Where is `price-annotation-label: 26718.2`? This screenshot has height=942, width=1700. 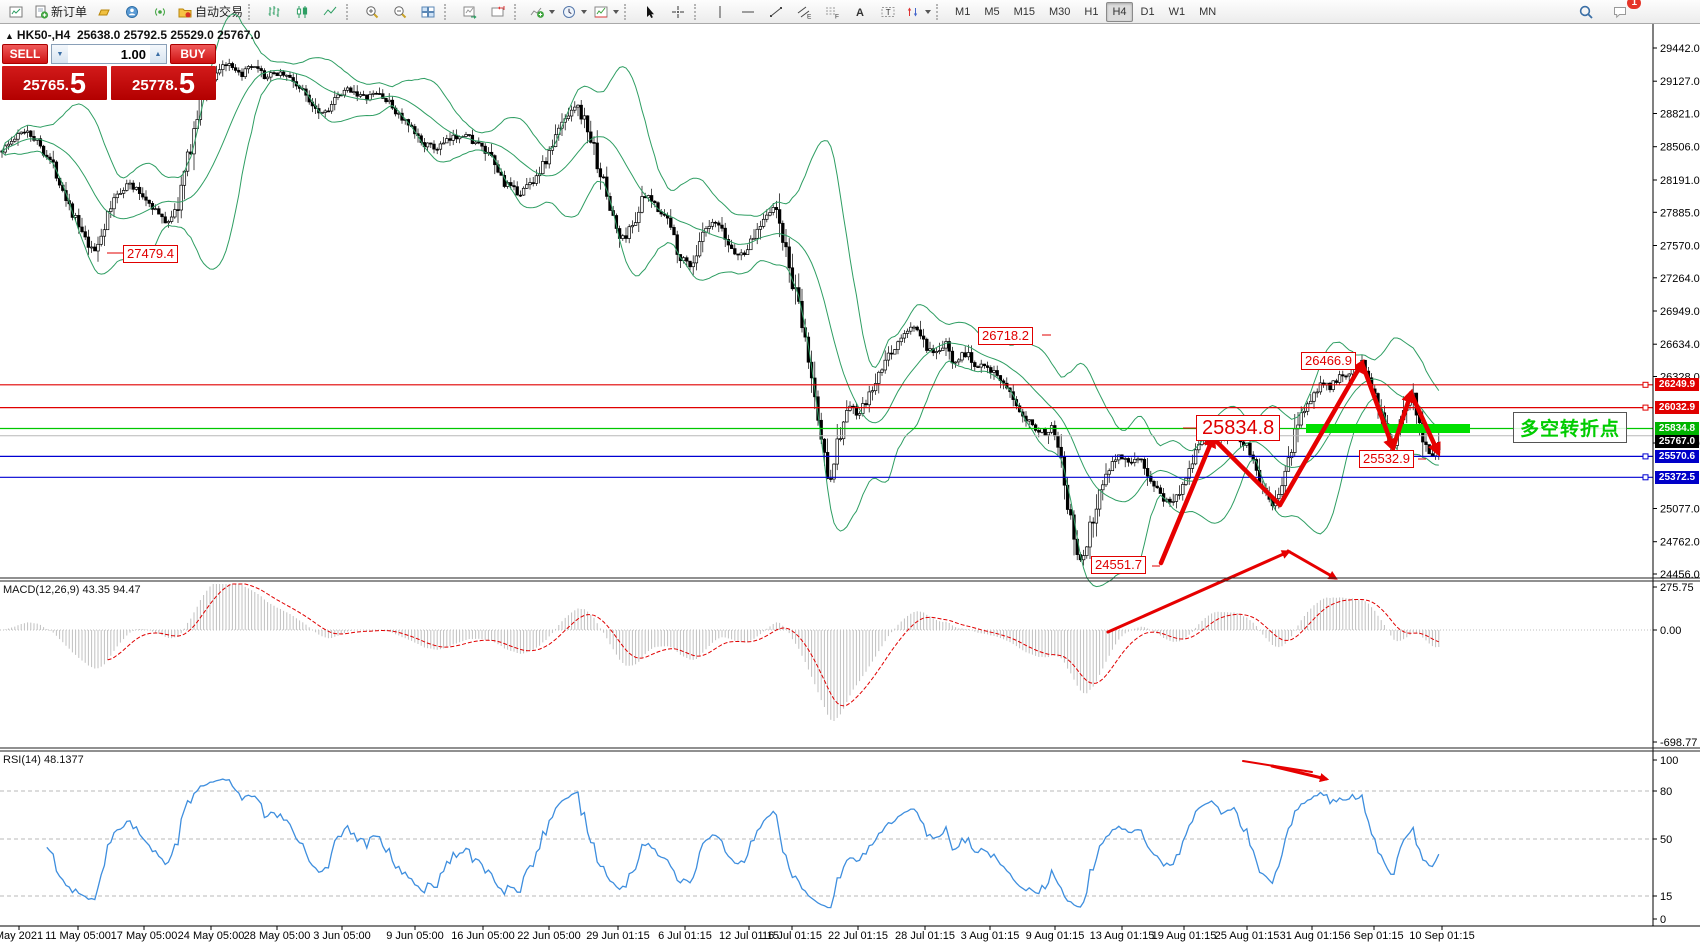 price-annotation-label: 26718.2 is located at coordinates (1005, 336).